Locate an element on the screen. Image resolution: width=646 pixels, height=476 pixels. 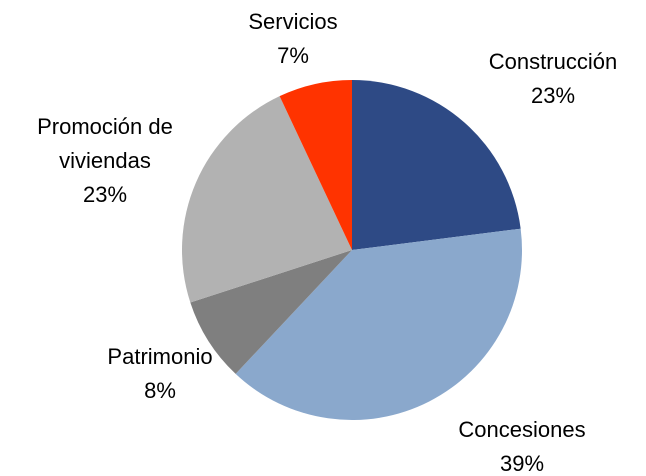
category-name: Construcción is located at coordinates (553, 61).